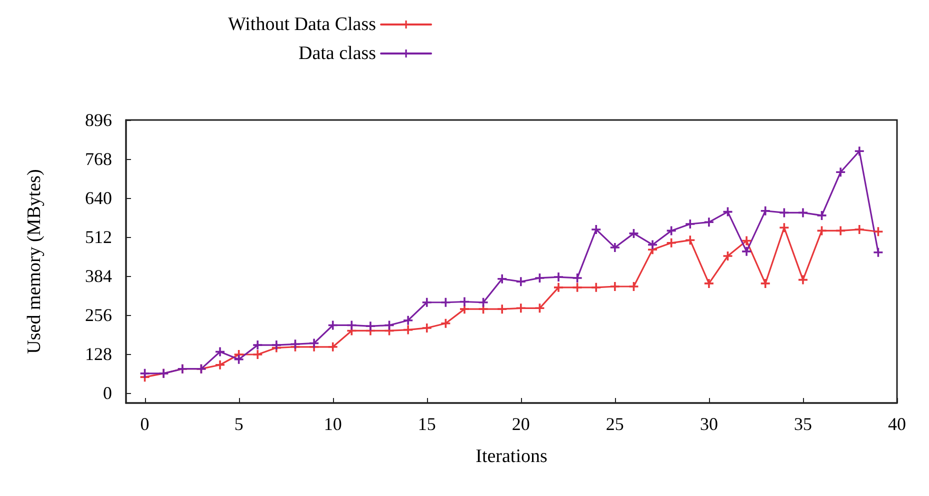 The image size is (929, 496). I want to click on y-tick-label: 384, so click(98, 276).